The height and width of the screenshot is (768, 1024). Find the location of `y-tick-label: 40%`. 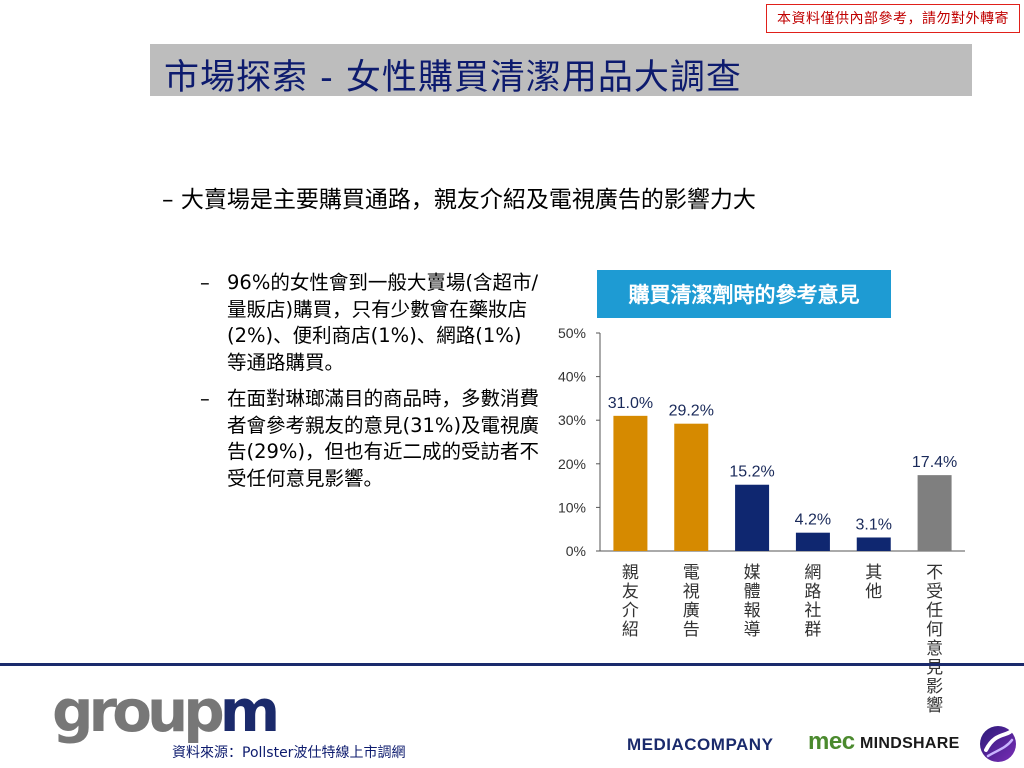

y-tick-label: 40% is located at coordinates (572, 377).